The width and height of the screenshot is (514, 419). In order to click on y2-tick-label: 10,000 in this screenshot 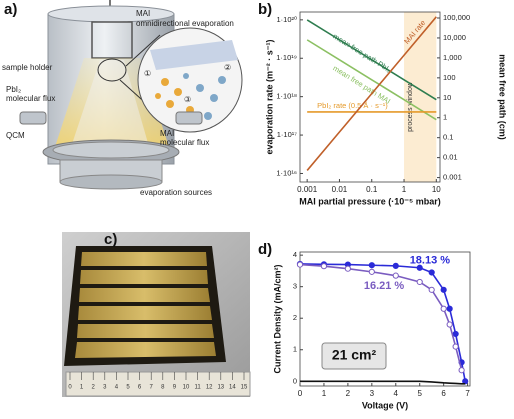, I will do `click(454, 37)`.